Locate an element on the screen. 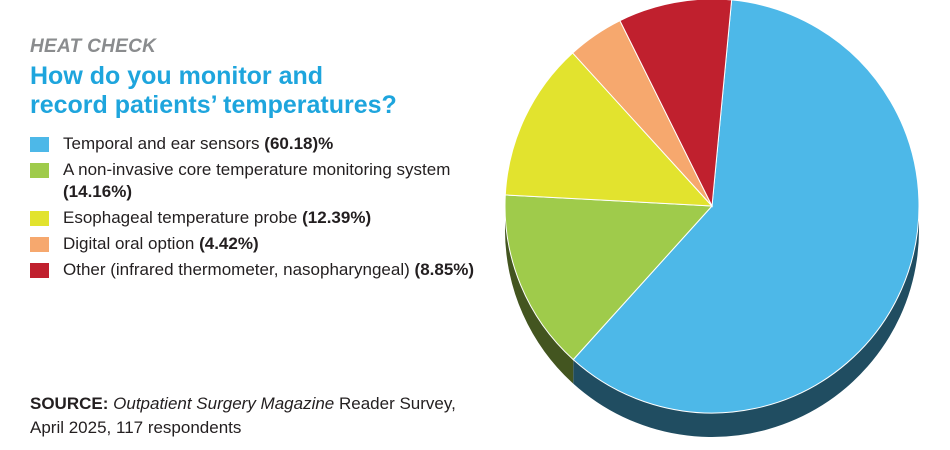 The height and width of the screenshot is (450, 950). legend-value: (14.16%) is located at coordinates (97, 191).